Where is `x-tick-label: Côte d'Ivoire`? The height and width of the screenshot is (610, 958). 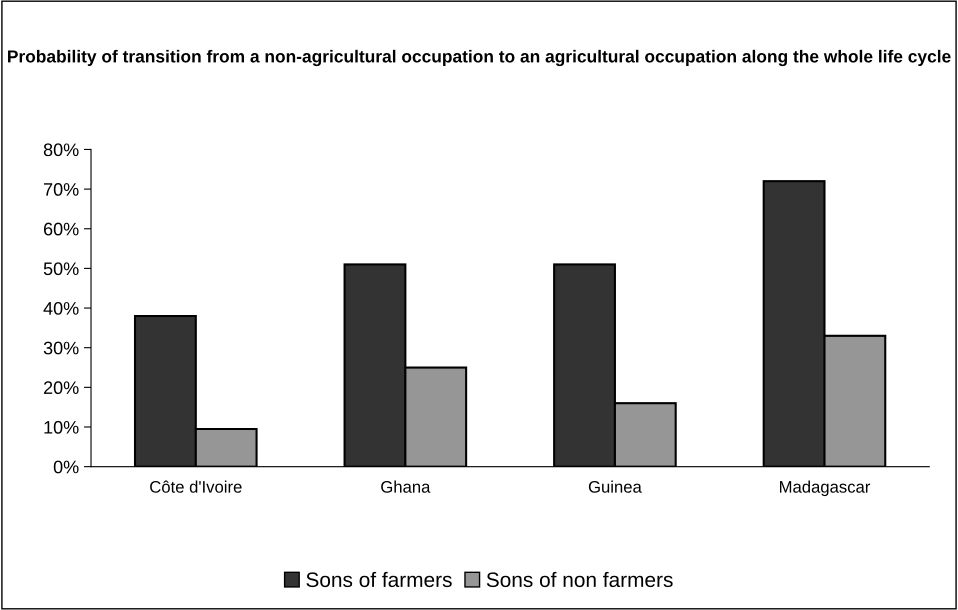 x-tick-label: Côte d'Ivoire is located at coordinates (196, 486).